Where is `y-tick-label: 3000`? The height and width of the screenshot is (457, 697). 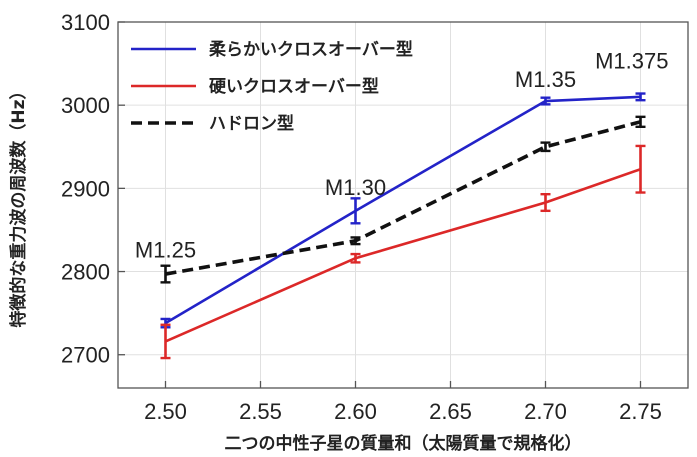 y-tick-label: 3000 is located at coordinates (85, 105).